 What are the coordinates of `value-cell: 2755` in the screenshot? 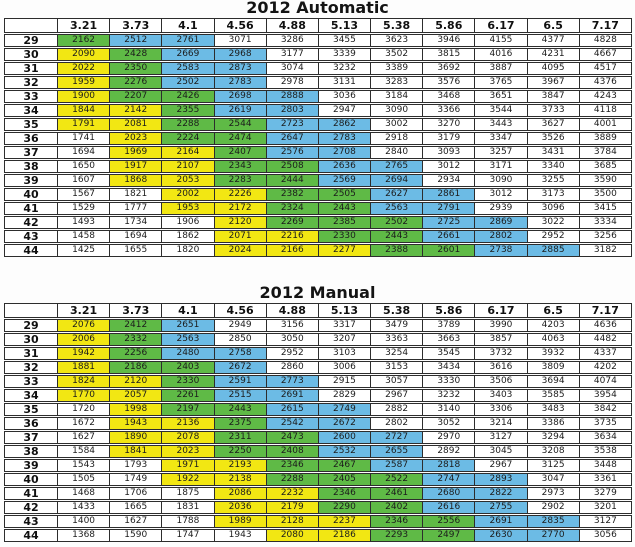 It's located at (501, 507).